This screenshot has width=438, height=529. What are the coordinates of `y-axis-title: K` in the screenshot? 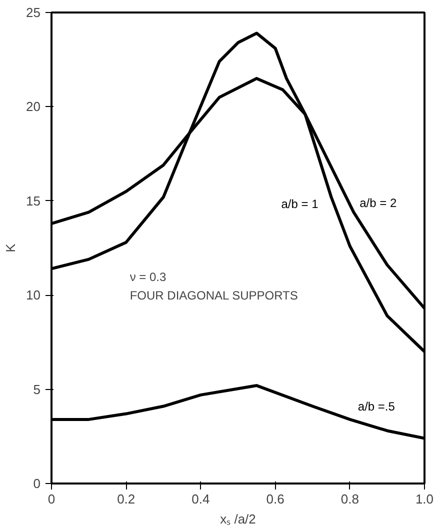 It's located at (10, 247).